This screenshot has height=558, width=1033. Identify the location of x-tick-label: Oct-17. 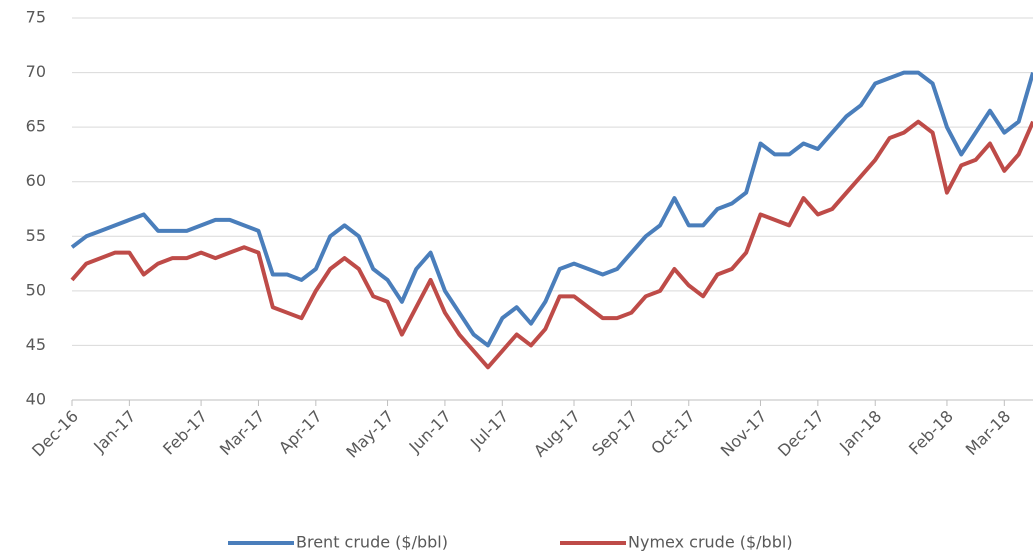
(672, 432).